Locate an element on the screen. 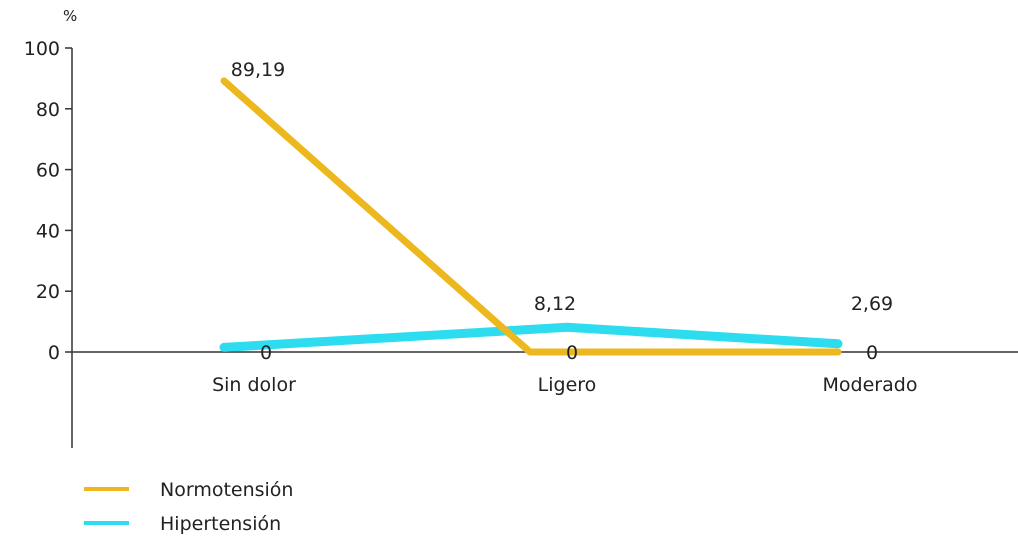 This screenshot has height=538, width=1018. y-ticks: 0 20 40 60 80 100 is located at coordinates (48, 201).